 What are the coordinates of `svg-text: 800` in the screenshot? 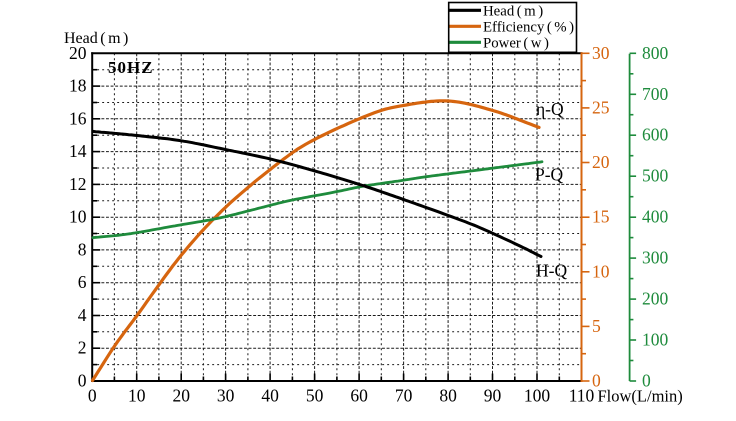 It's located at (655, 53).